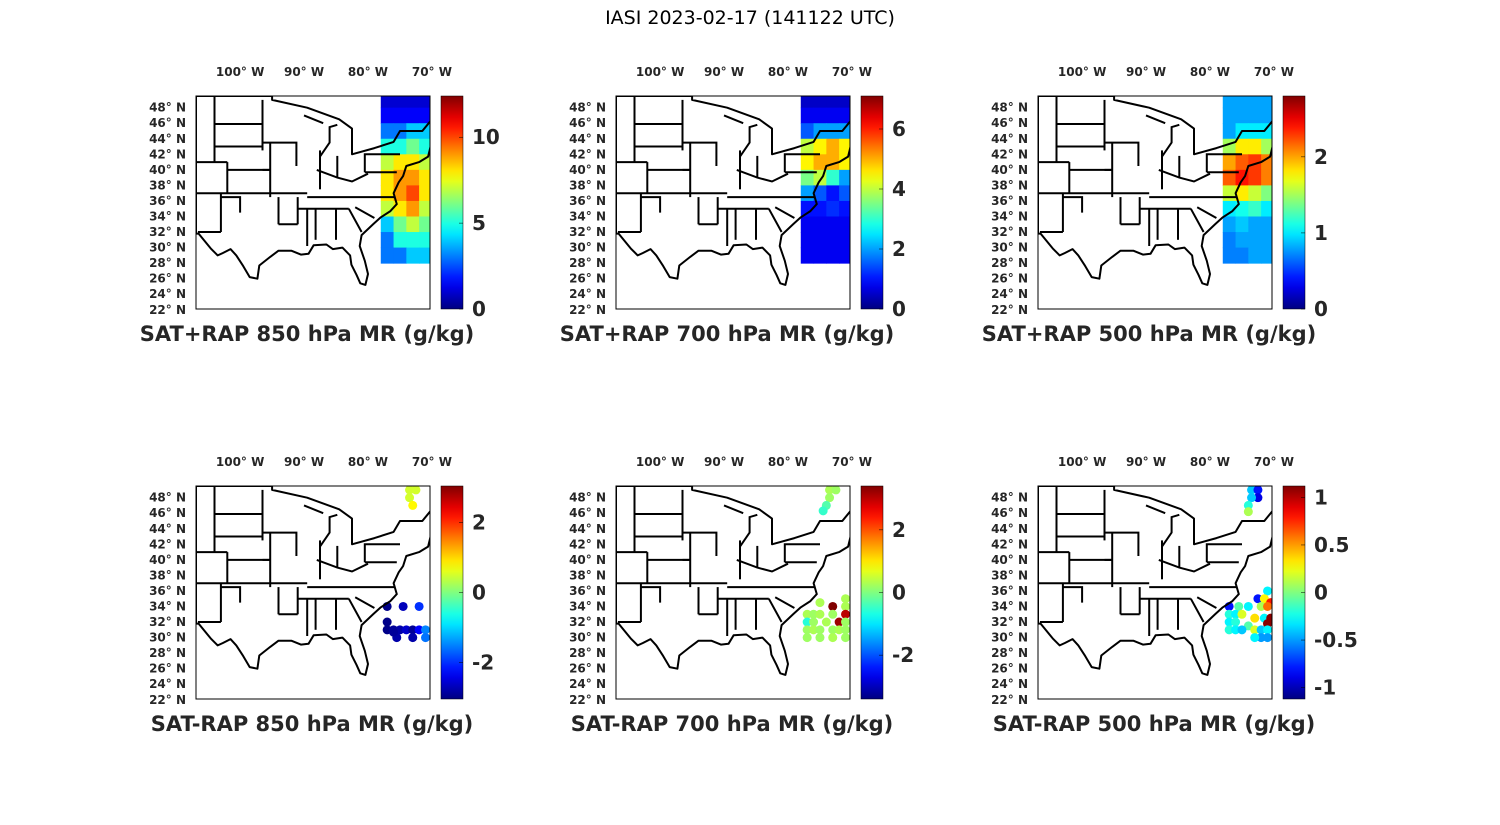  Describe the element at coordinates (750, 18) in the screenshot. I see `figure-title: IASI 2023-02-17 (141122 UTC)` at that location.